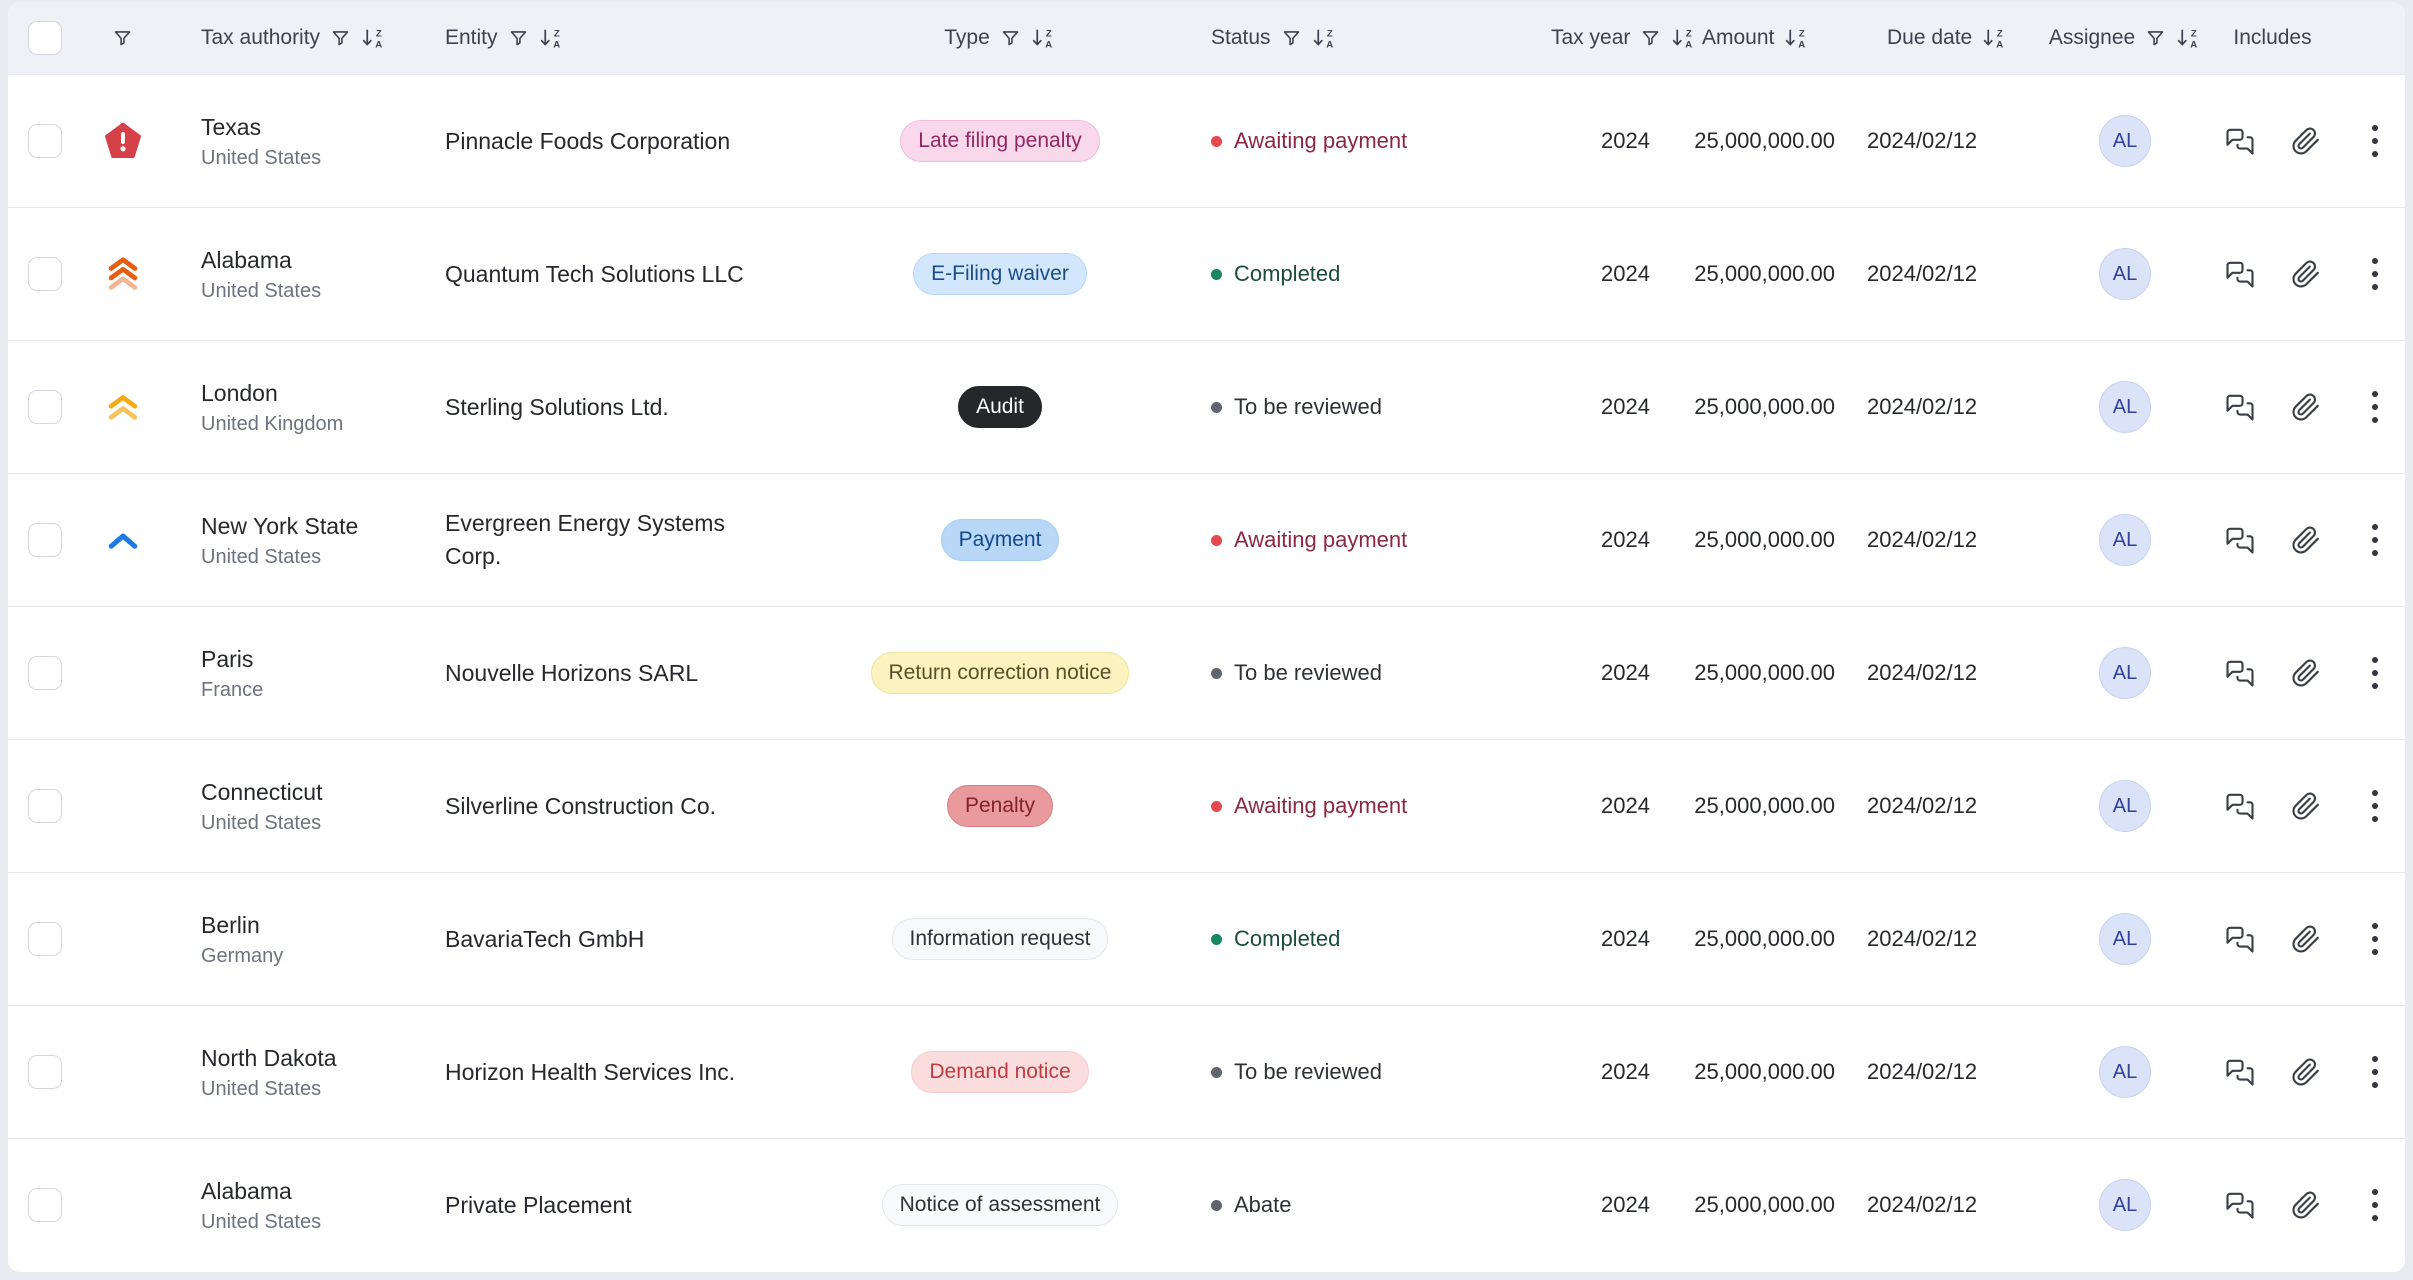  What do you see at coordinates (1591, 37) in the screenshot?
I see `column-label: Tax year` at bounding box center [1591, 37].